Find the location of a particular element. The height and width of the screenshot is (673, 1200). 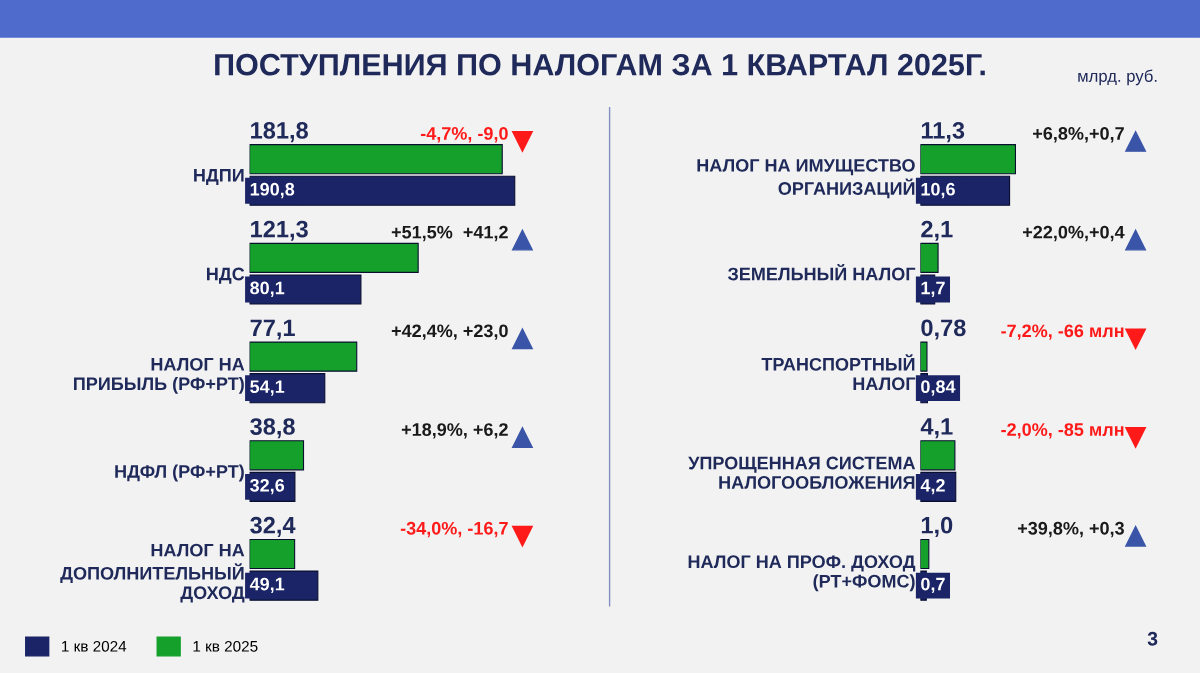

y-tick-label: ТРАНСПОРТНЫЙ НАЛОГ is located at coordinates (838, 372).